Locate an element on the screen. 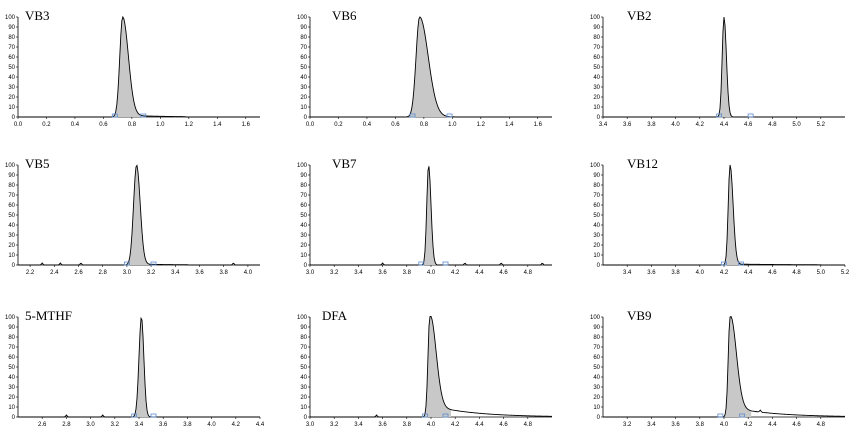 The height and width of the screenshot is (433, 860). panel-title: VB12 is located at coordinates (642, 163).